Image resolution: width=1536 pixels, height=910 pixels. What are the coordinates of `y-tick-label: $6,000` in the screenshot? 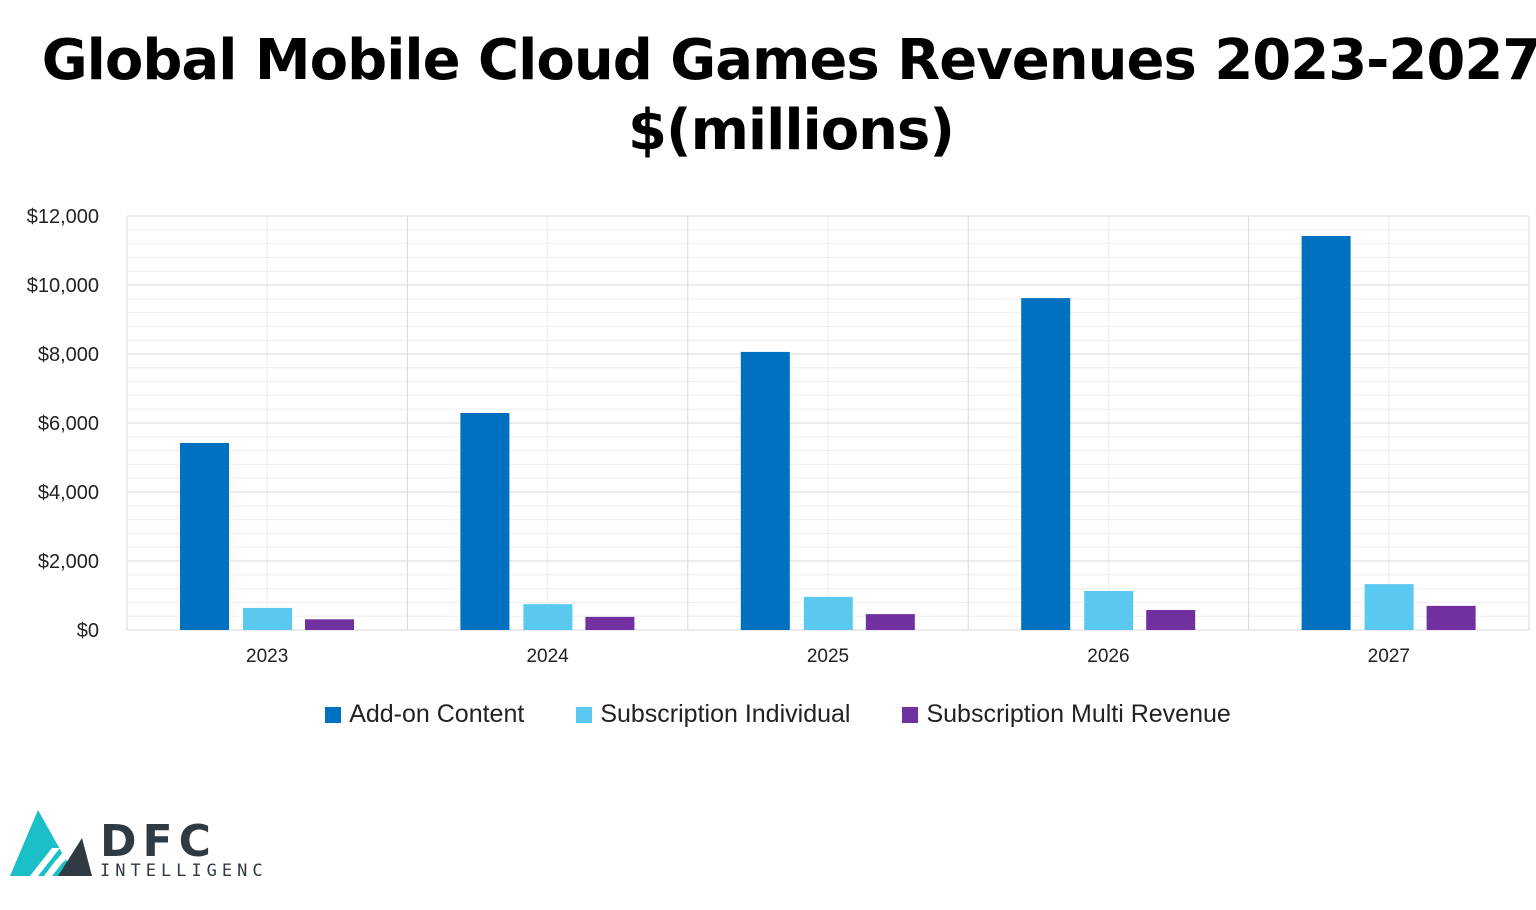 It's located at (68, 424).